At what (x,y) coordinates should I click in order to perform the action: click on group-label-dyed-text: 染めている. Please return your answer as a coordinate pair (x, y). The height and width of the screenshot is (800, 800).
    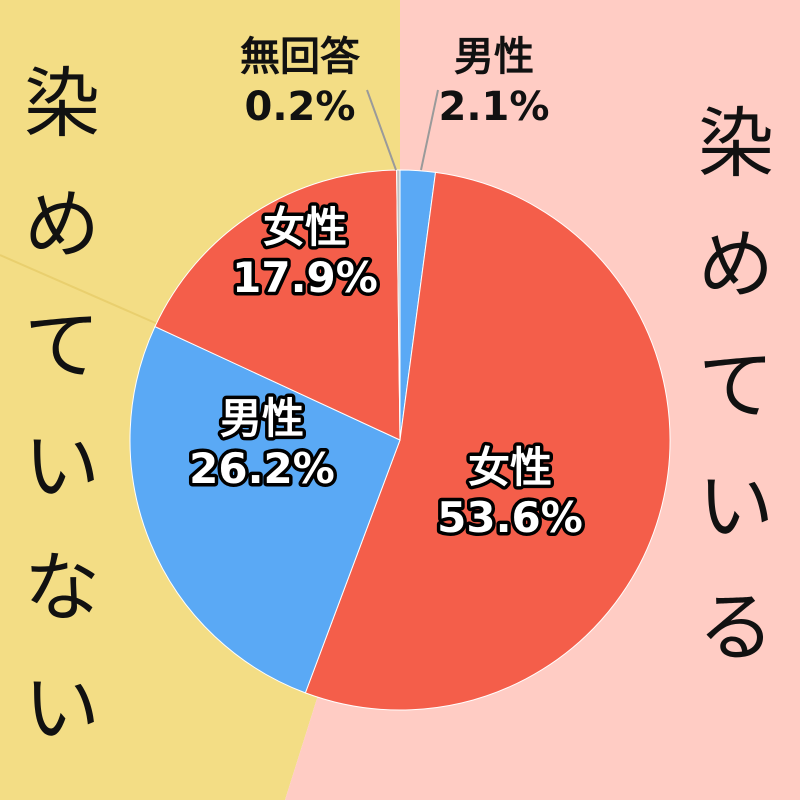
    Looking at the image, I should click on (736, 385).